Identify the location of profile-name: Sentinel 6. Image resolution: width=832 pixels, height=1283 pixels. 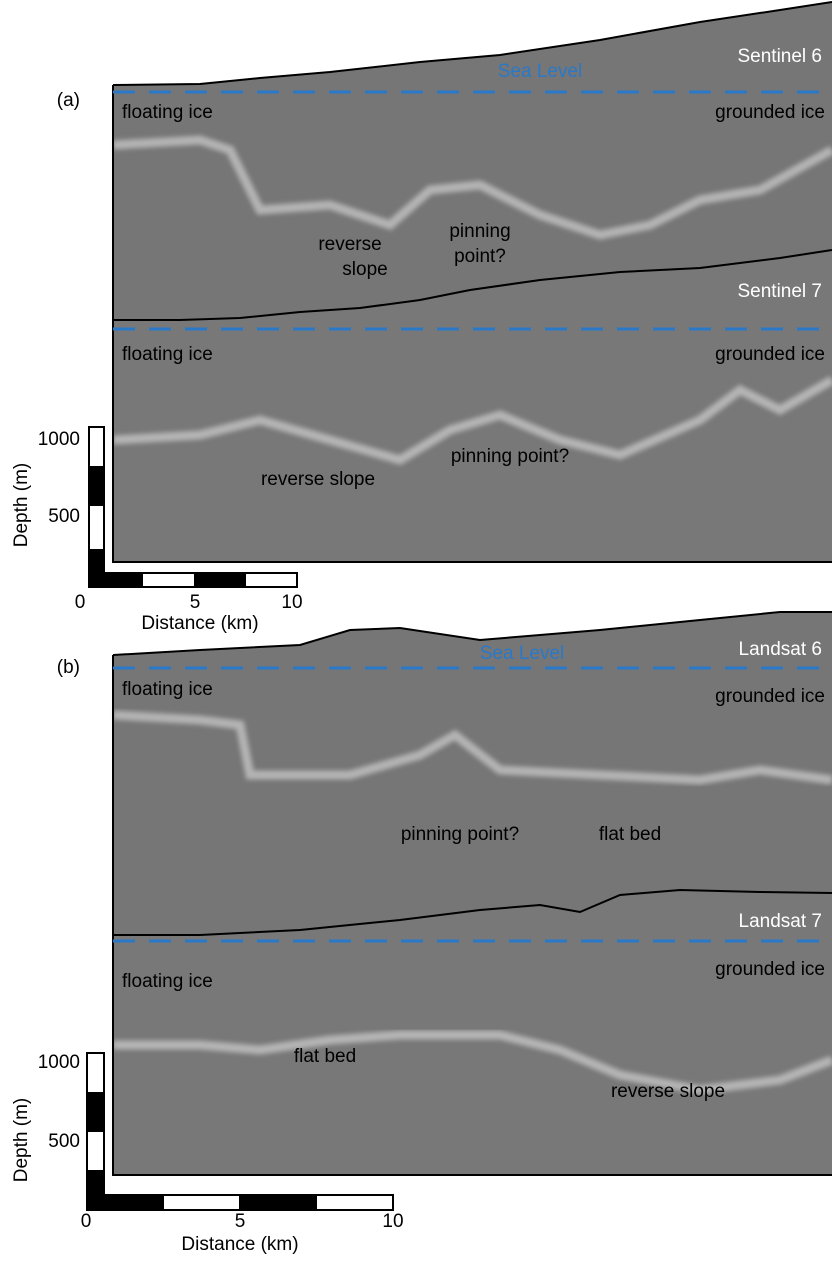
(779, 56).